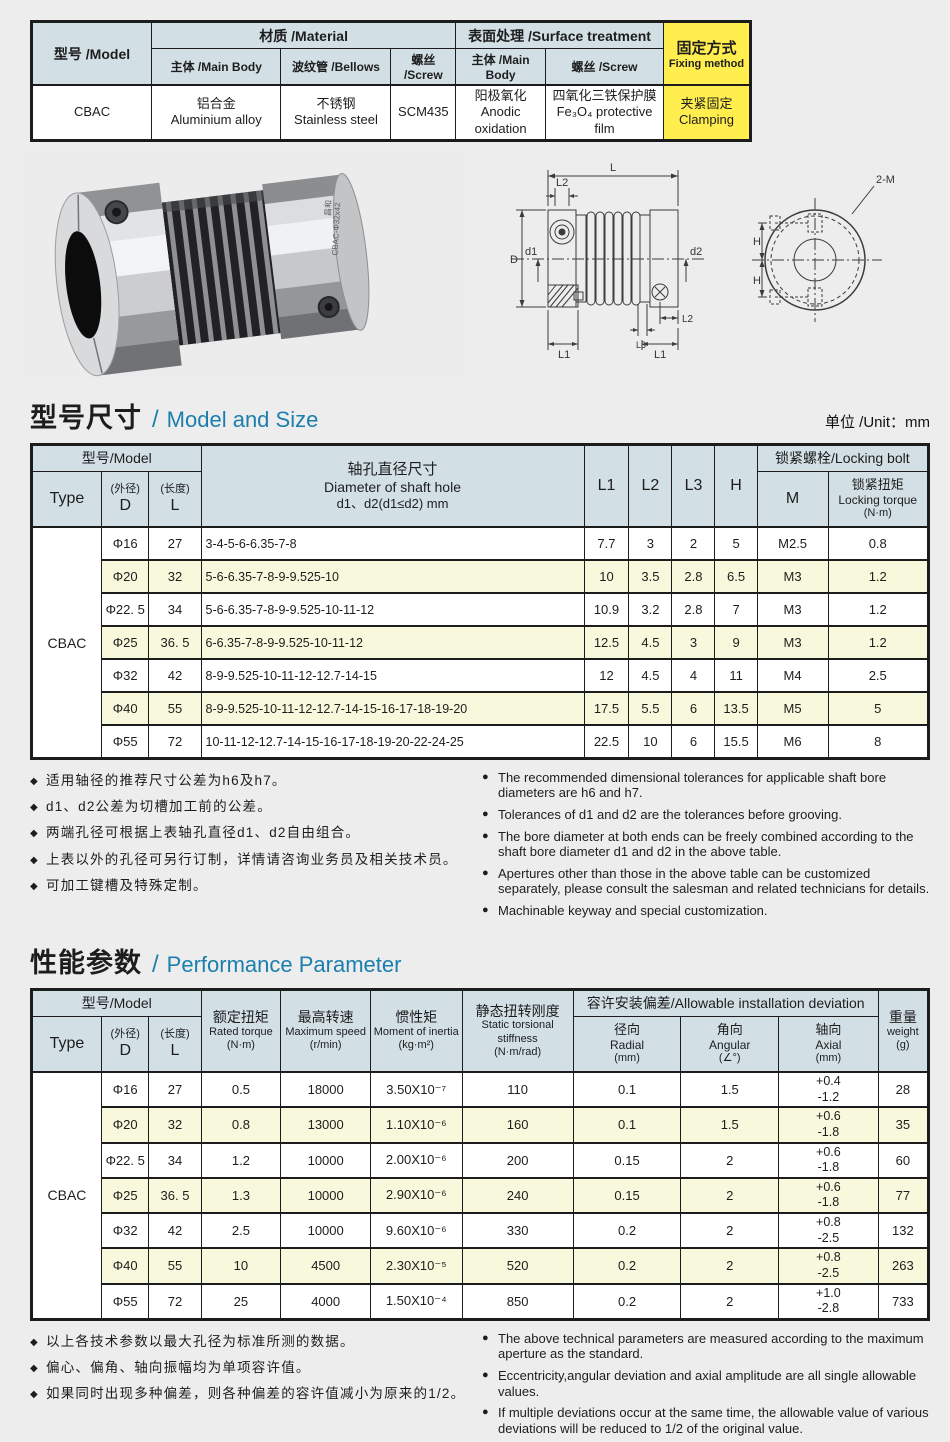 This screenshot has width=950, height=1442. Describe the element at coordinates (517, 1125) in the screenshot. I see `cell-stiffness: 160` at that location.